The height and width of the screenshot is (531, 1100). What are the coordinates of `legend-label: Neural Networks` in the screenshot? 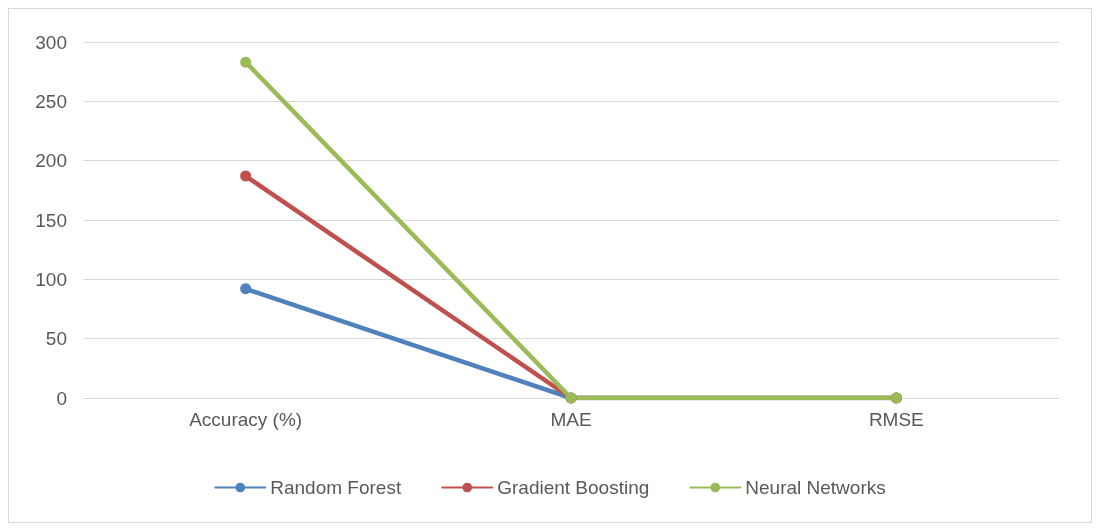 It's located at (815, 487).